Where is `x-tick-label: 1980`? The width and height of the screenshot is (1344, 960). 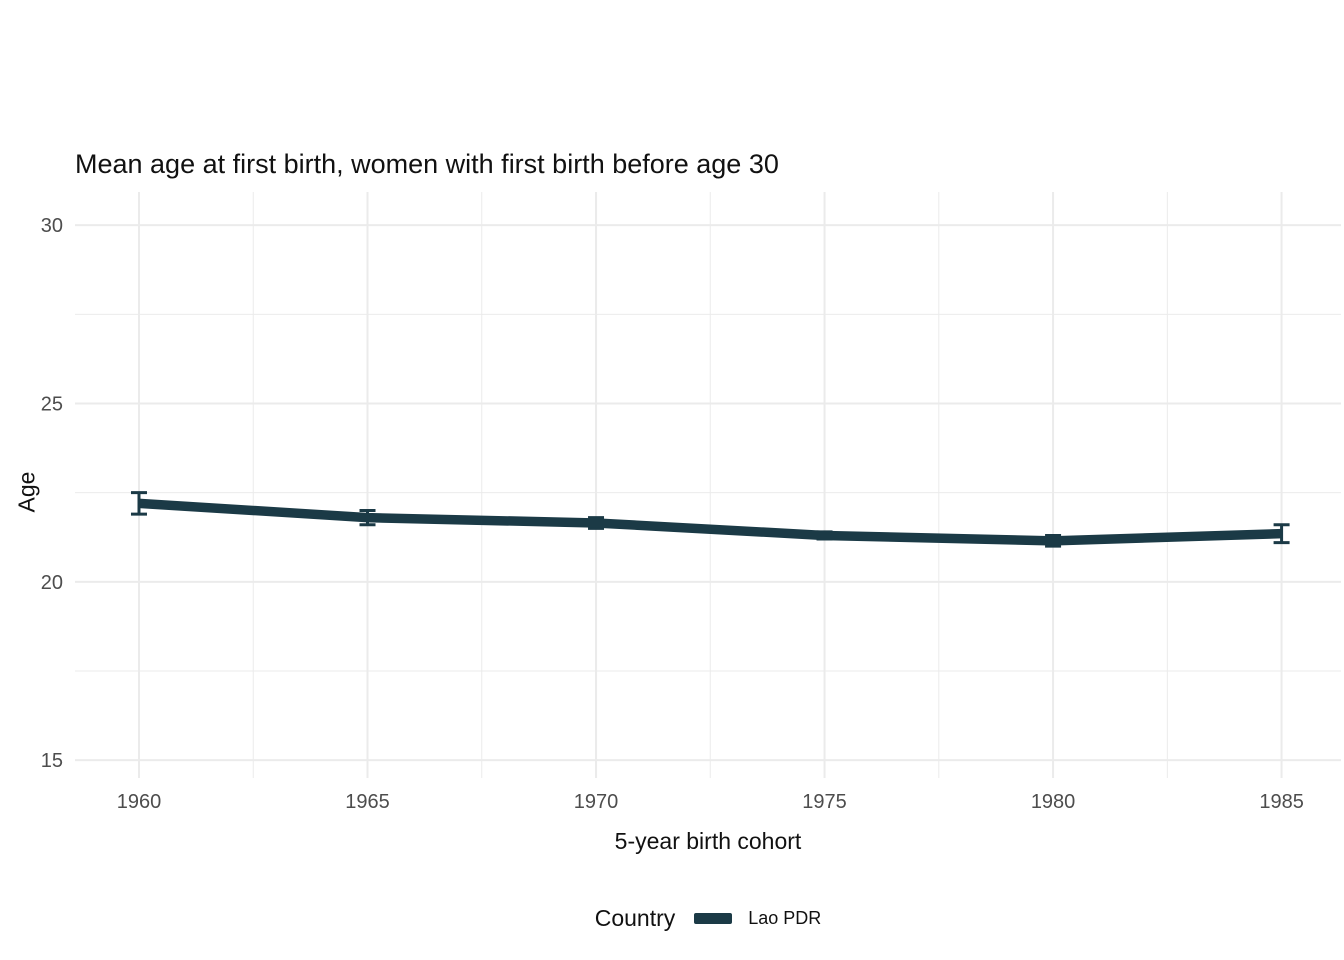
x-tick-label: 1980 is located at coordinates (1053, 802).